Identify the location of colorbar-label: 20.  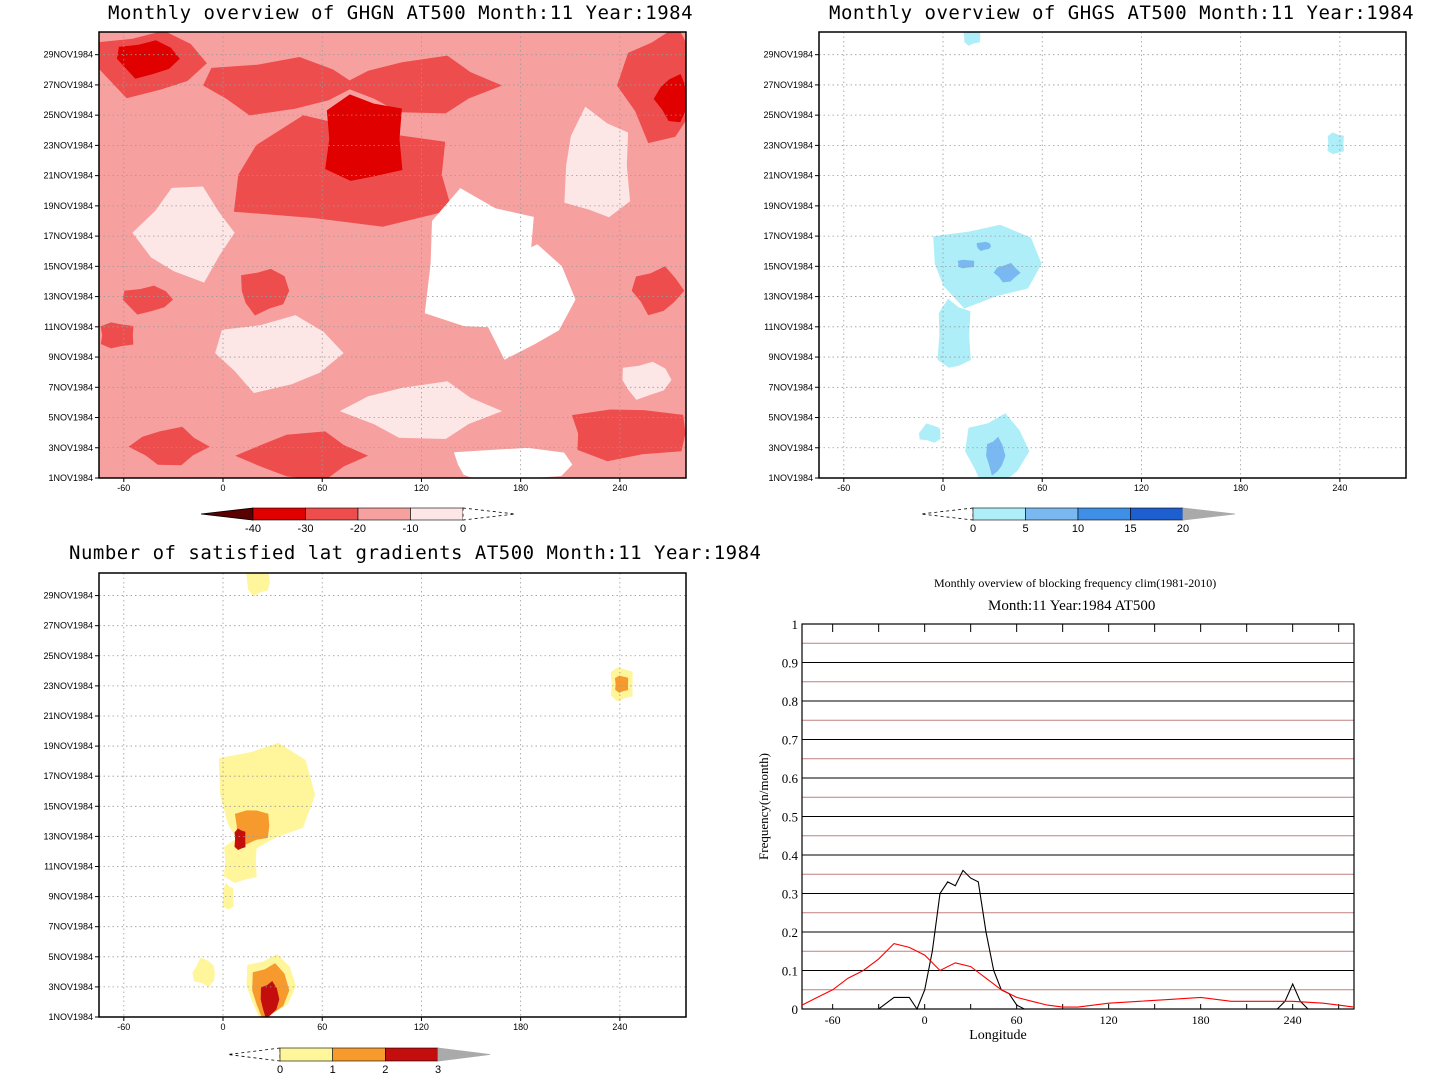
(1183, 529).